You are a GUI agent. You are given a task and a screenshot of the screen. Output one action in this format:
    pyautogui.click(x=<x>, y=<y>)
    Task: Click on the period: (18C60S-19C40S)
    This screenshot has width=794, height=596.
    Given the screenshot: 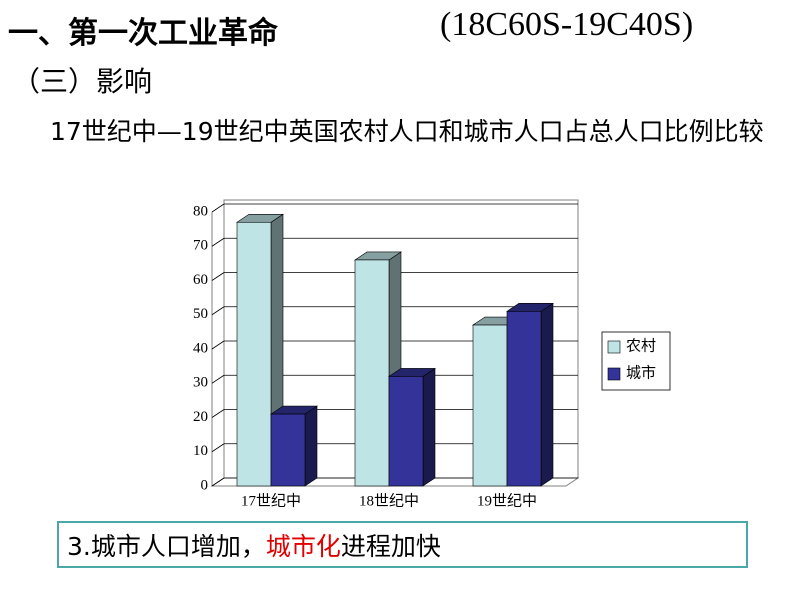 What is the action you would take?
    pyautogui.click(x=567, y=24)
    